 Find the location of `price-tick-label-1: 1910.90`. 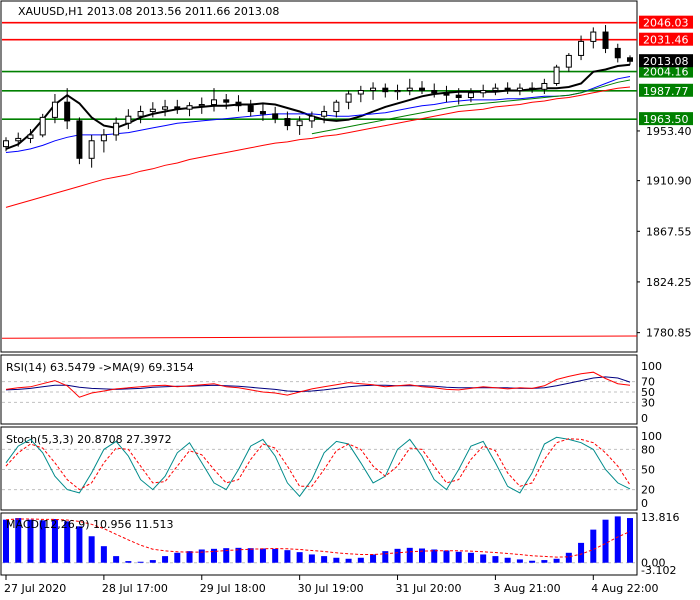

price-tick-label-1: 1910.90 is located at coordinates (669, 181).